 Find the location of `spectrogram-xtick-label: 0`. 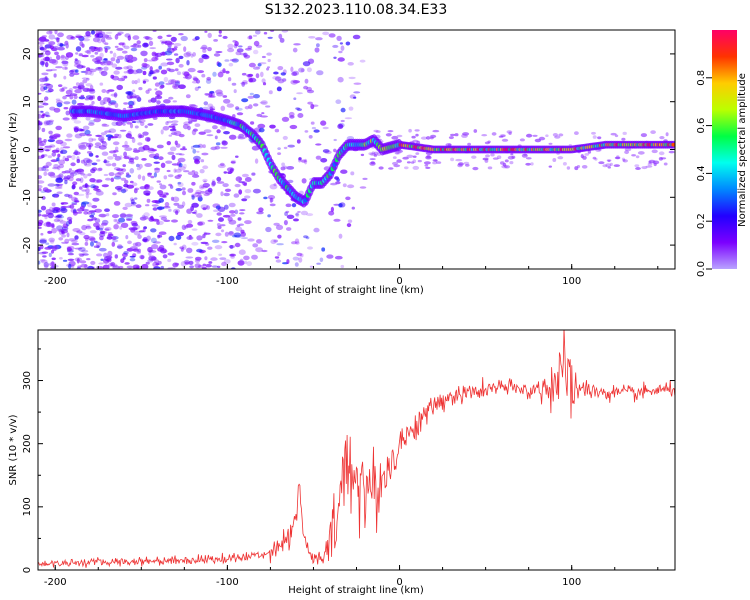

spectrogram-xtick-label: 0 is located at coordinates (399, 281).